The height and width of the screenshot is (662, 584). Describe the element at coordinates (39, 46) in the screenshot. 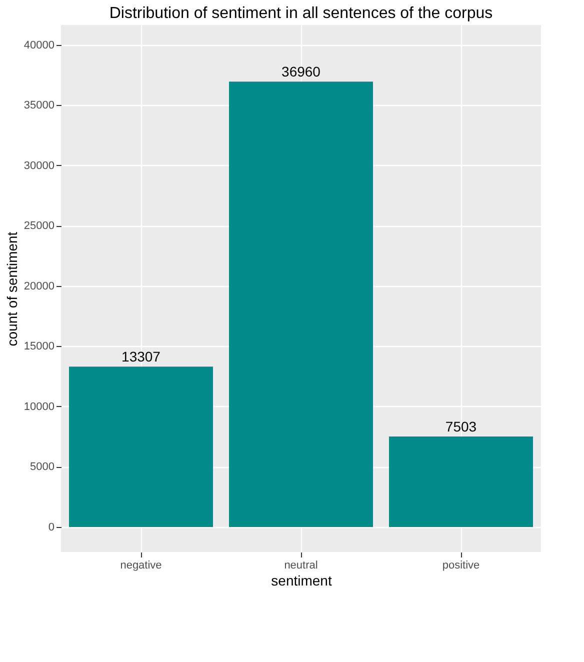

I see `y-tick-label: 40000` at that location.